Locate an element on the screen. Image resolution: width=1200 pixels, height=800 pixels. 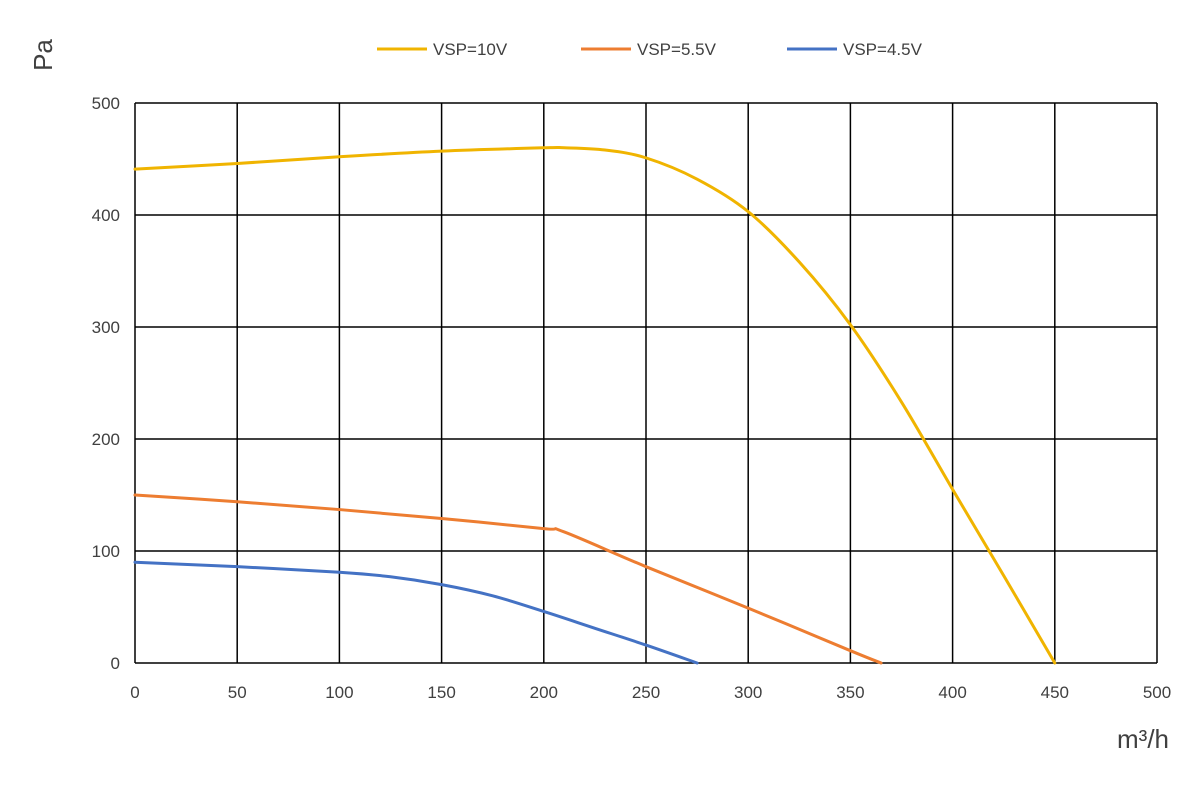
legend-label: VSP=4.5V is located at coordinates (883, 49).